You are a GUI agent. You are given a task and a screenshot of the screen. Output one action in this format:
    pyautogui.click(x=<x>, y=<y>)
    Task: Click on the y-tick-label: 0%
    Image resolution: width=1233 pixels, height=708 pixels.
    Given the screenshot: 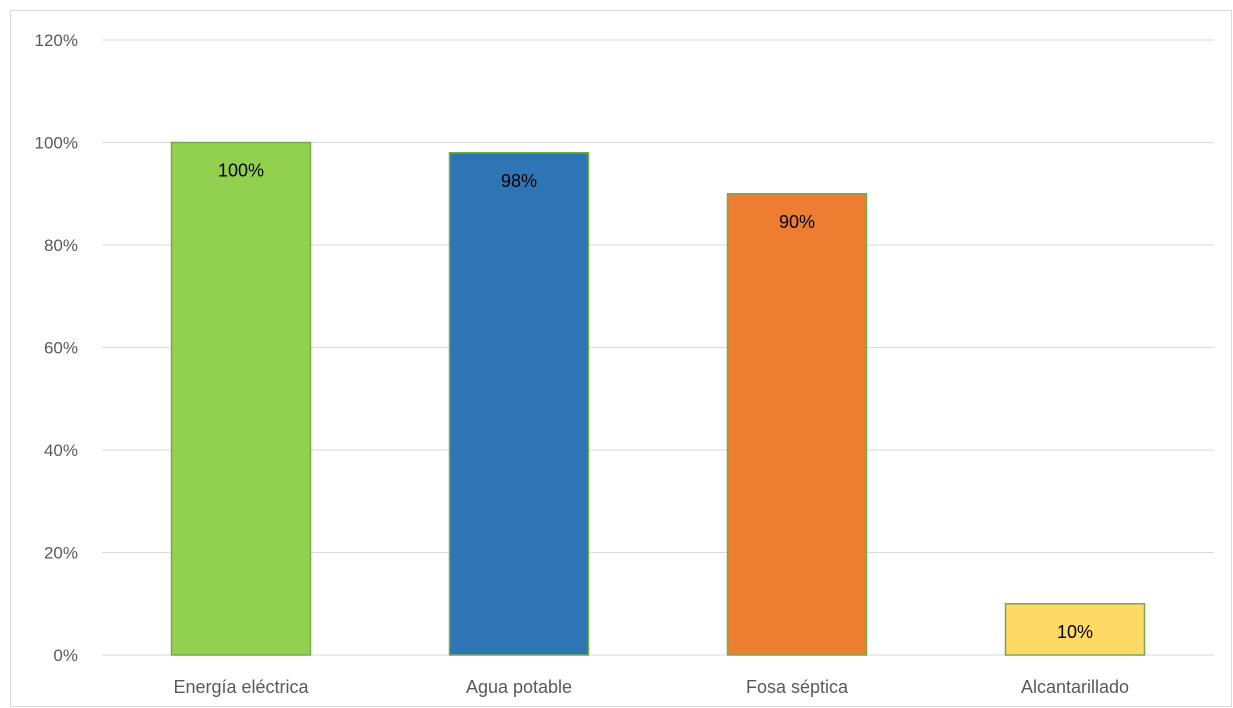 What is the action you would take?
    pyautogui.click(x=65, y=655)
    